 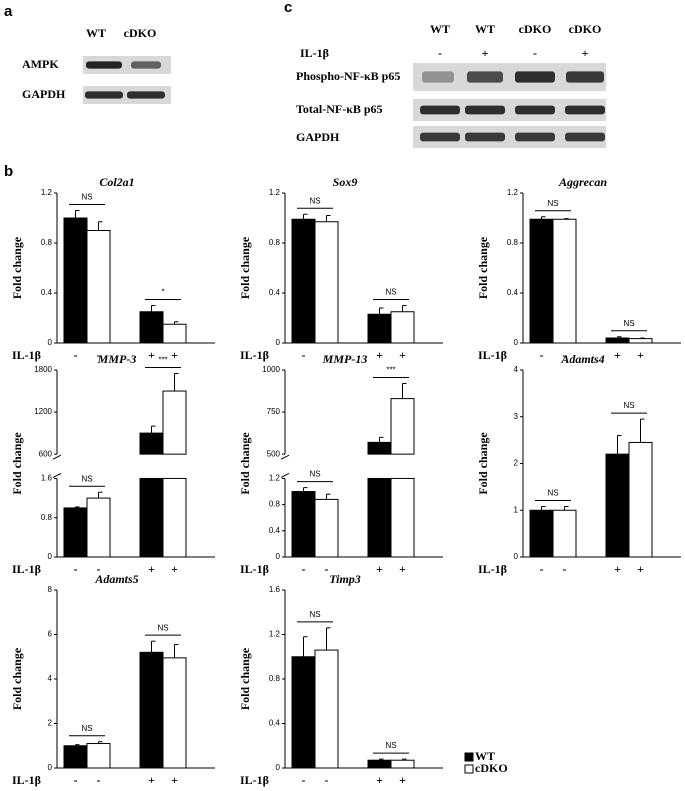 What do you see at coordinates (127, 65) in the screenshot?
I see `blot-background` at bounding box center [127, 65].